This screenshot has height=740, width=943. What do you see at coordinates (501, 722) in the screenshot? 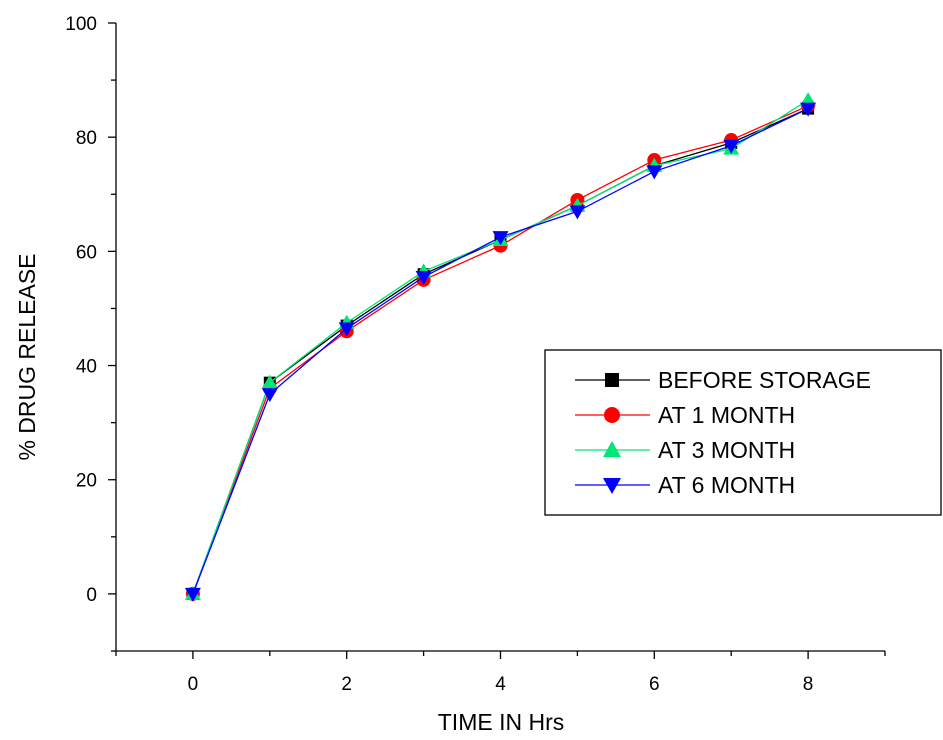
I see `x-axis-title: TIME IN Hrs` at bounding box center [501, 722].